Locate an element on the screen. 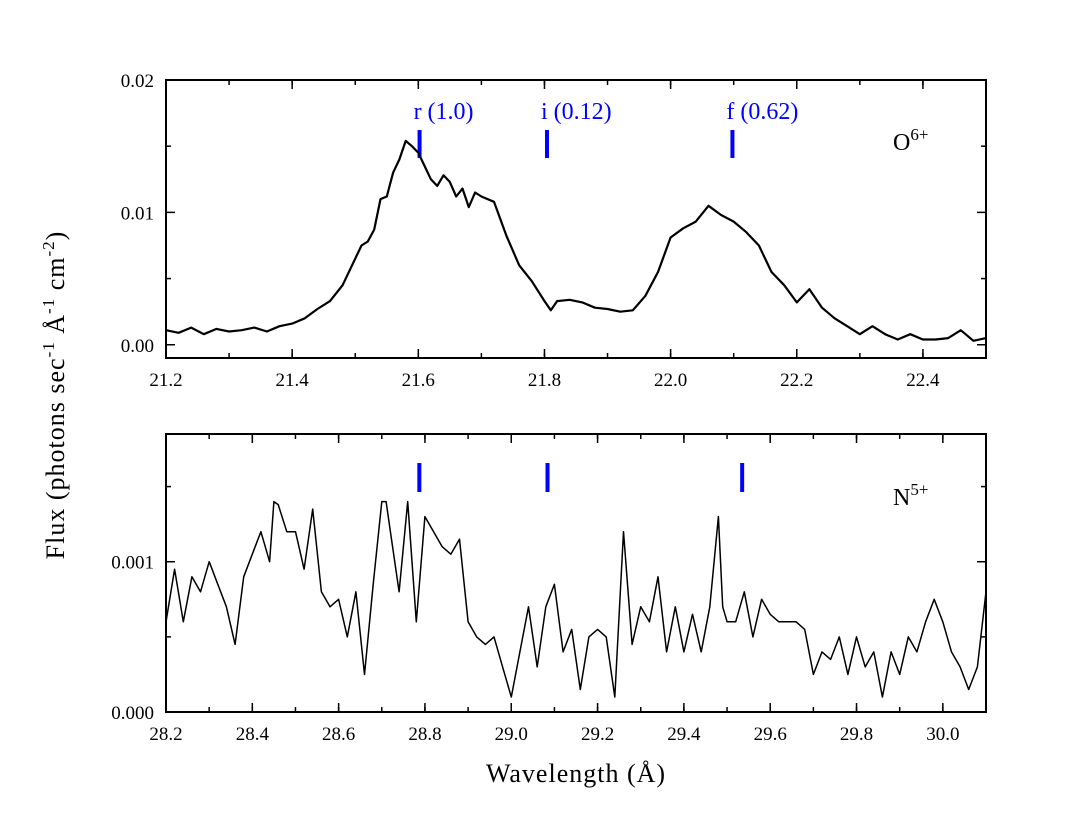 The height and width of the screenshot is (817, 1068). o6-ion-charge: 6+ is located at coordinates (919, 134).